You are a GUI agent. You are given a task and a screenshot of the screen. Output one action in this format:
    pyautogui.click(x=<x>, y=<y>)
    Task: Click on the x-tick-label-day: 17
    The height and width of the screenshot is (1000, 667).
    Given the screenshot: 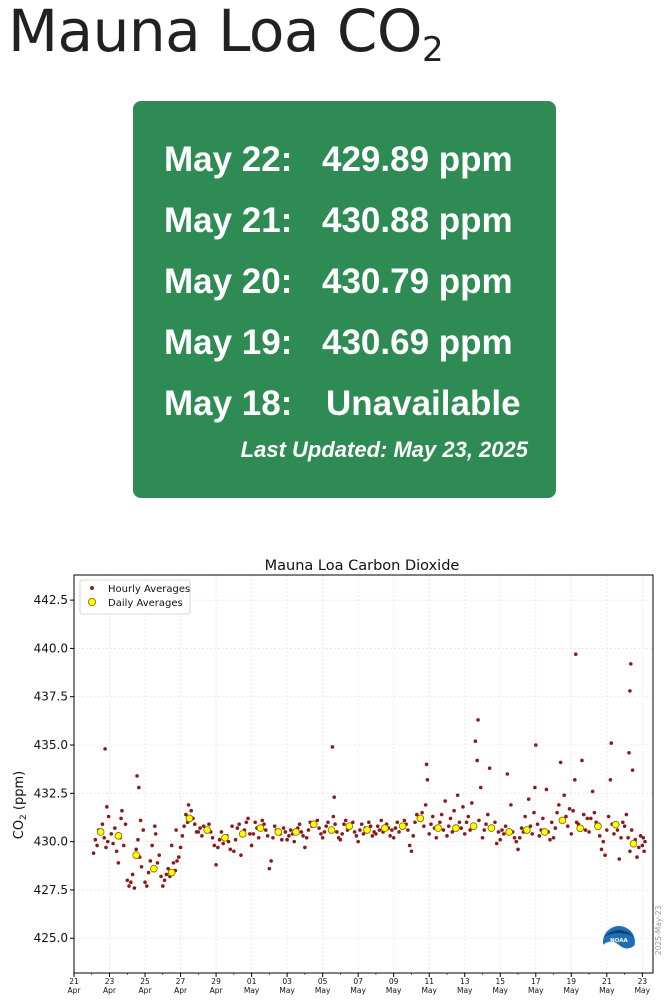 What is the action you would take?
    pyautogui.click(x=536, y=981)
    